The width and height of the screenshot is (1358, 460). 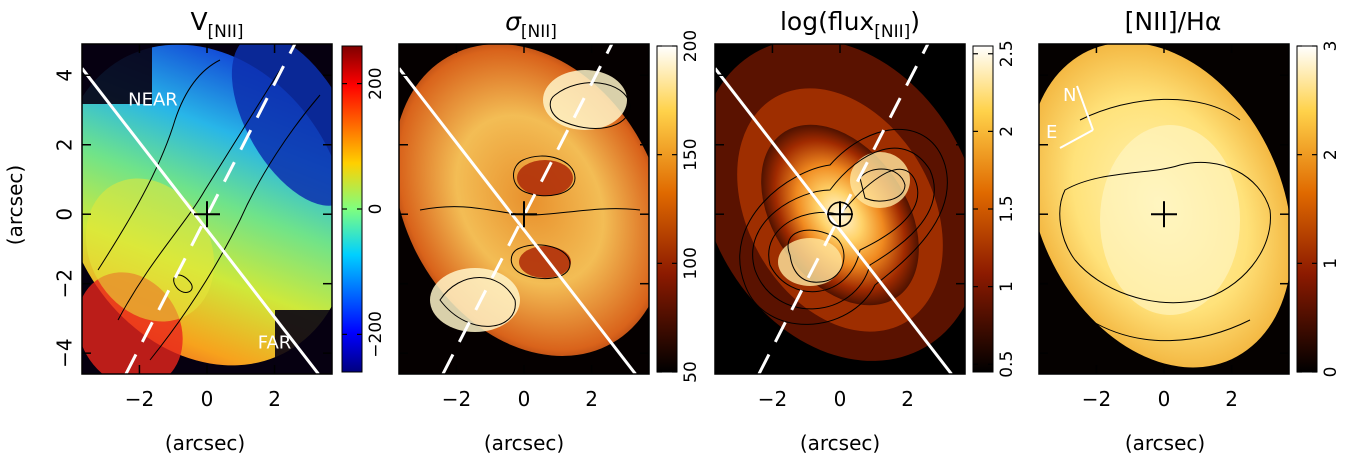 I want to click on title-main: log(flux, so click(x=827, y=21).